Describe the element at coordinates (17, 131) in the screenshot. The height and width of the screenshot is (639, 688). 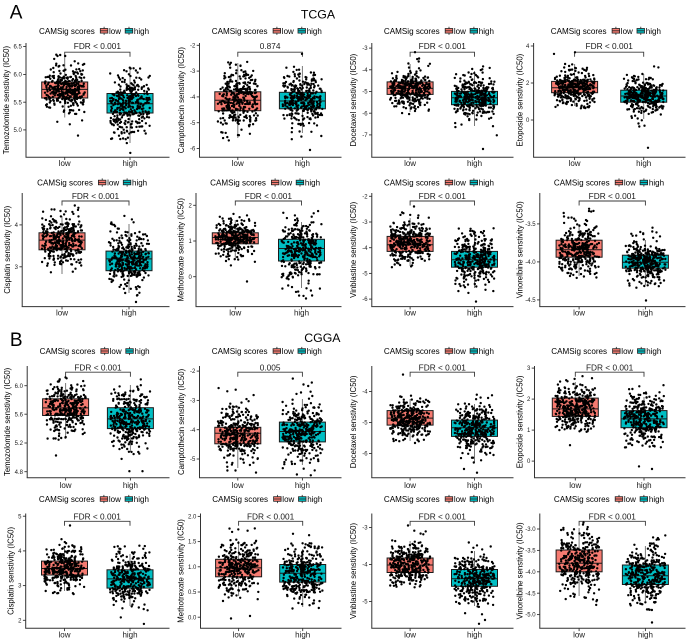
I see `svg-text: 5.0` at that location.